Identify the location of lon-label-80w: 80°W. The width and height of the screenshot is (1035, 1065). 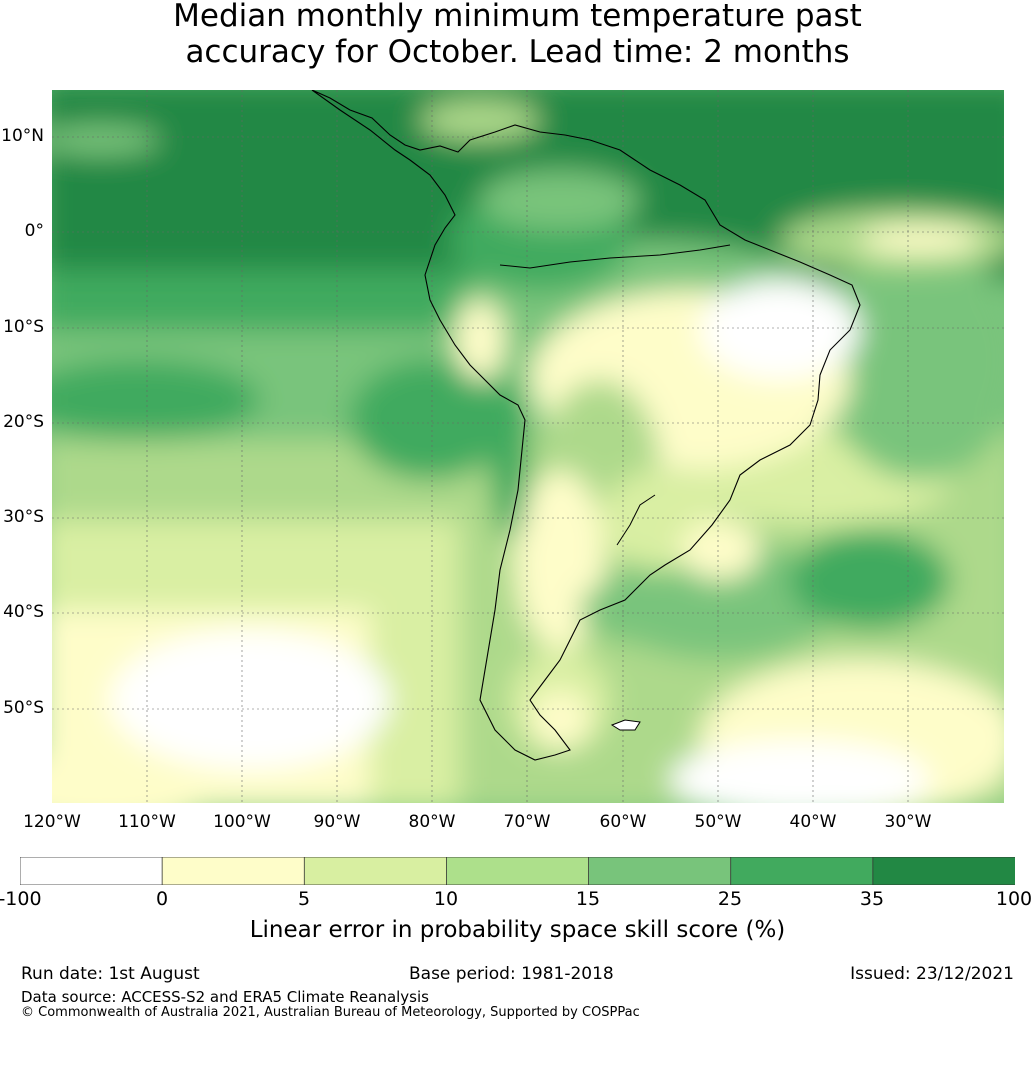
(432, 822).